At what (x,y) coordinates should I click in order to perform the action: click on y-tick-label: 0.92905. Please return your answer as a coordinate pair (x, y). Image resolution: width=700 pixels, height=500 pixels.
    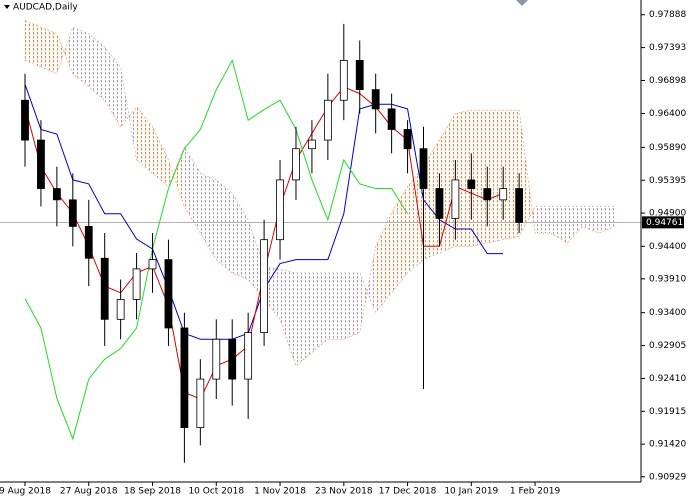
    Looking at the image, I should click on (667, 346).